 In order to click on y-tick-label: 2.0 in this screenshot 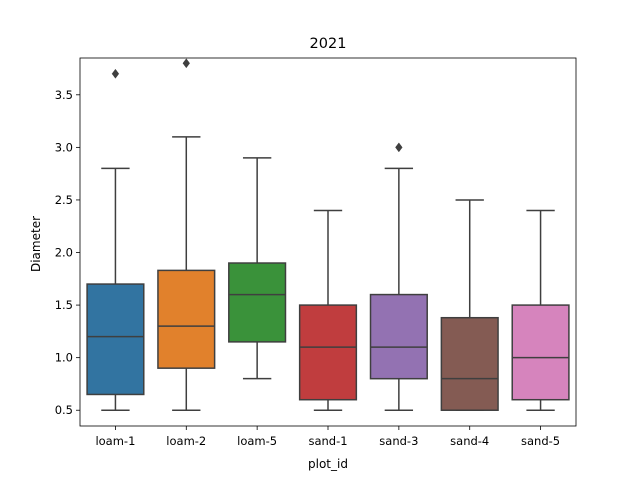, I will do `click(64, 253)`.